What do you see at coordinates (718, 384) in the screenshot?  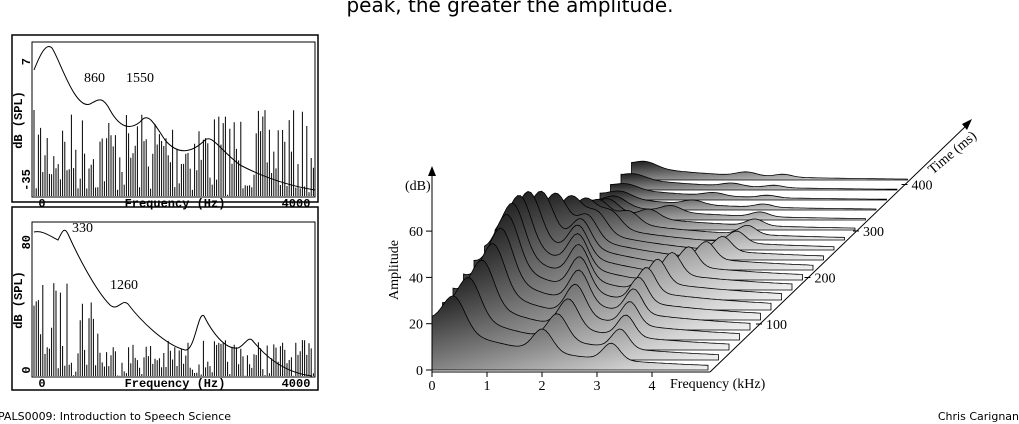 I see `x-label: Frequency (kHz)` at bounding box center [718, 384].